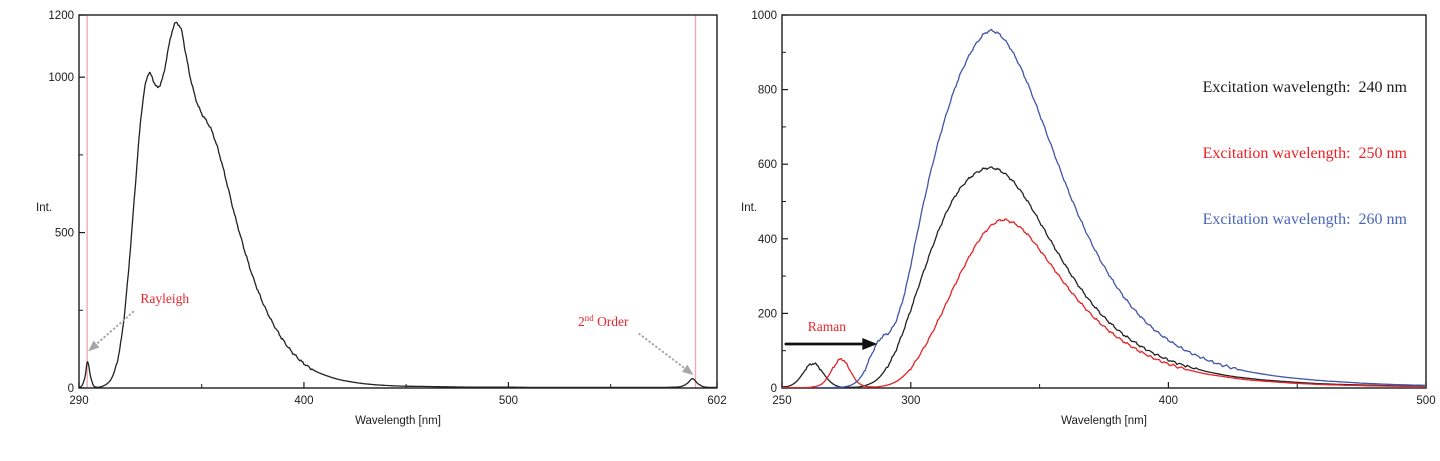 Image resolution: width=1440 pixels, height=461 pixels. Describe the element at coordinates (749, 208) in the screenshot. I see `right-y-axis-title: Int.` at that location.